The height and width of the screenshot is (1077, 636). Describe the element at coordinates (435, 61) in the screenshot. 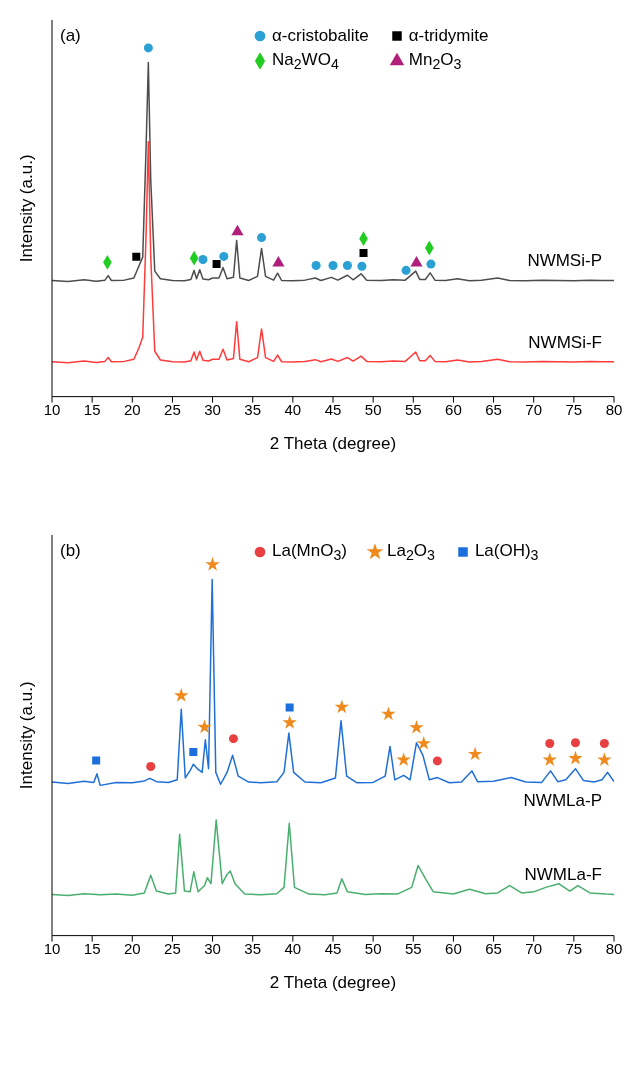

I see `legend-label: Mn$_{2}$O$_{3}$` at that location.